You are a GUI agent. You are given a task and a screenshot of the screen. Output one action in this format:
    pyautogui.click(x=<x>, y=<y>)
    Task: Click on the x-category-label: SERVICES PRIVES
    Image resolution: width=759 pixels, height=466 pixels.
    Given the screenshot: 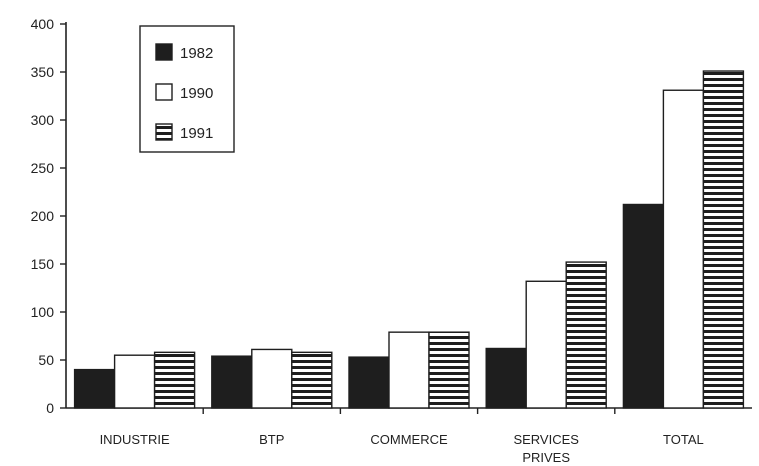 What is the action you would take?
    pyautogui.click(x=546, y=448)
    